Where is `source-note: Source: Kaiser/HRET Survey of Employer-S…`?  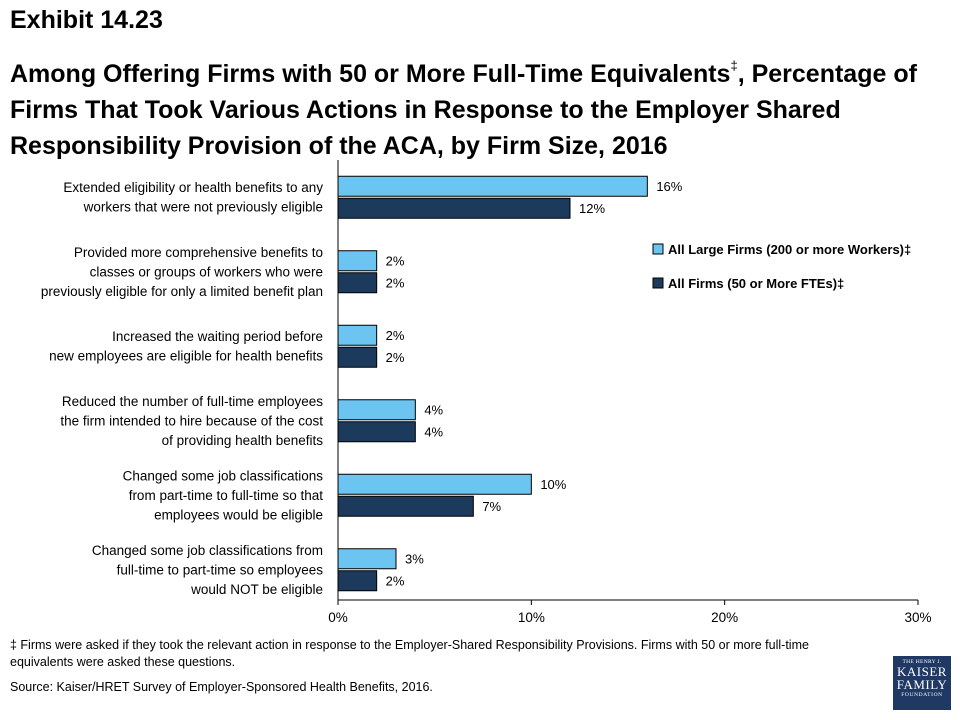
source-note: Source: Kaiser/HRET Survey of Employer-S… is located at coordinates (221, 687).